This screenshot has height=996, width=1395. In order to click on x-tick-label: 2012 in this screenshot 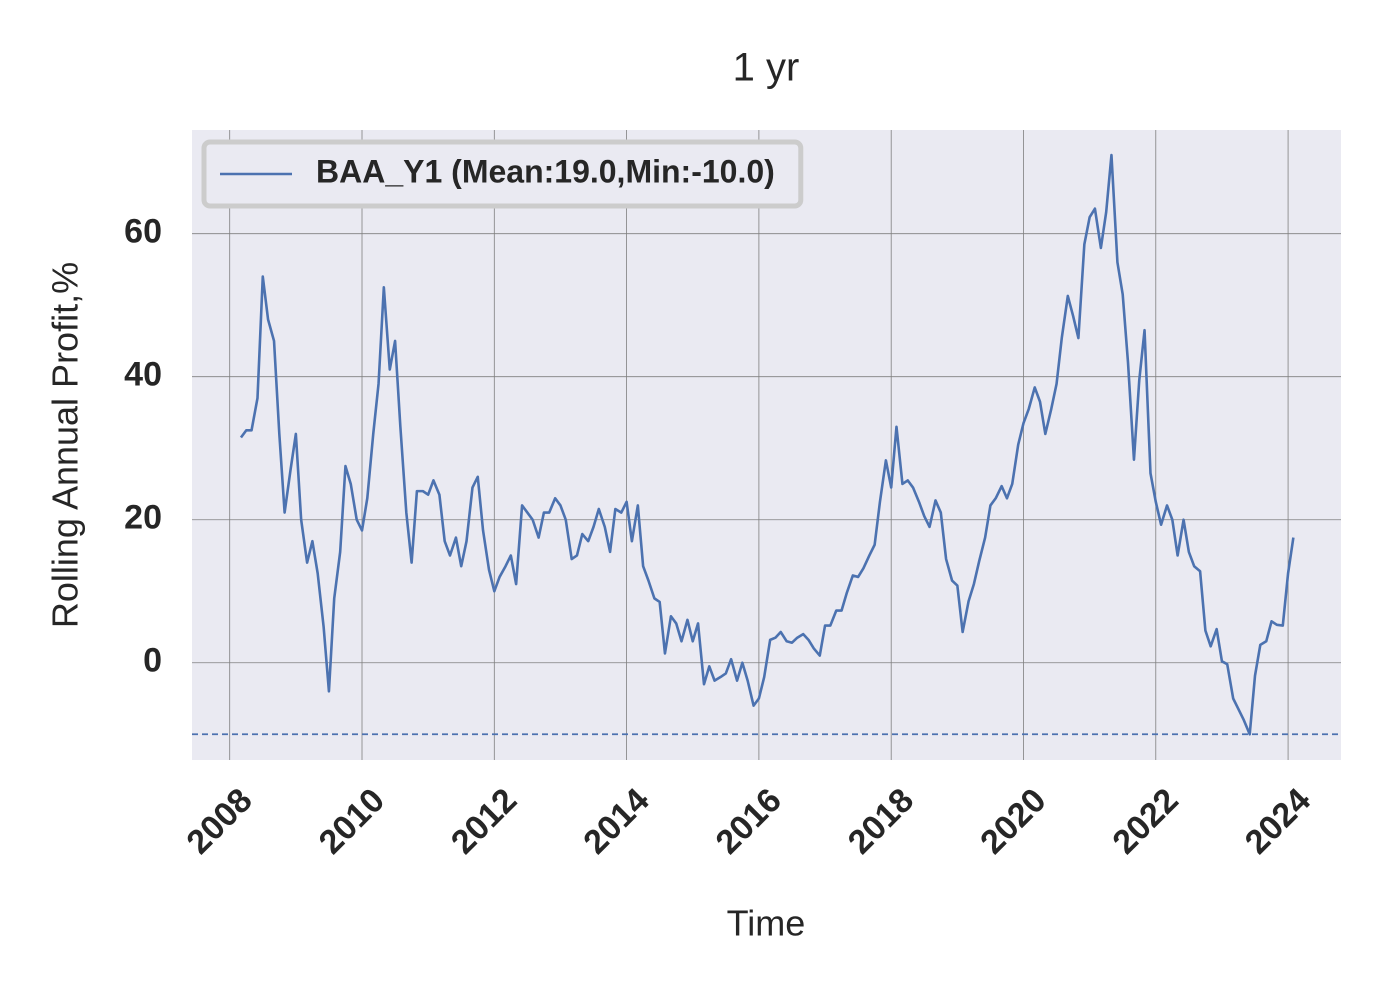, I will do `click(484, 821)`.